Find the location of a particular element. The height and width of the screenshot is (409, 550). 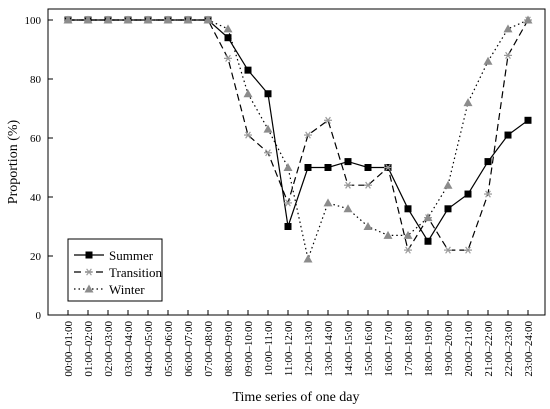

x-tick-label: 02:00–03:00 is located at coordinates (109, 349).